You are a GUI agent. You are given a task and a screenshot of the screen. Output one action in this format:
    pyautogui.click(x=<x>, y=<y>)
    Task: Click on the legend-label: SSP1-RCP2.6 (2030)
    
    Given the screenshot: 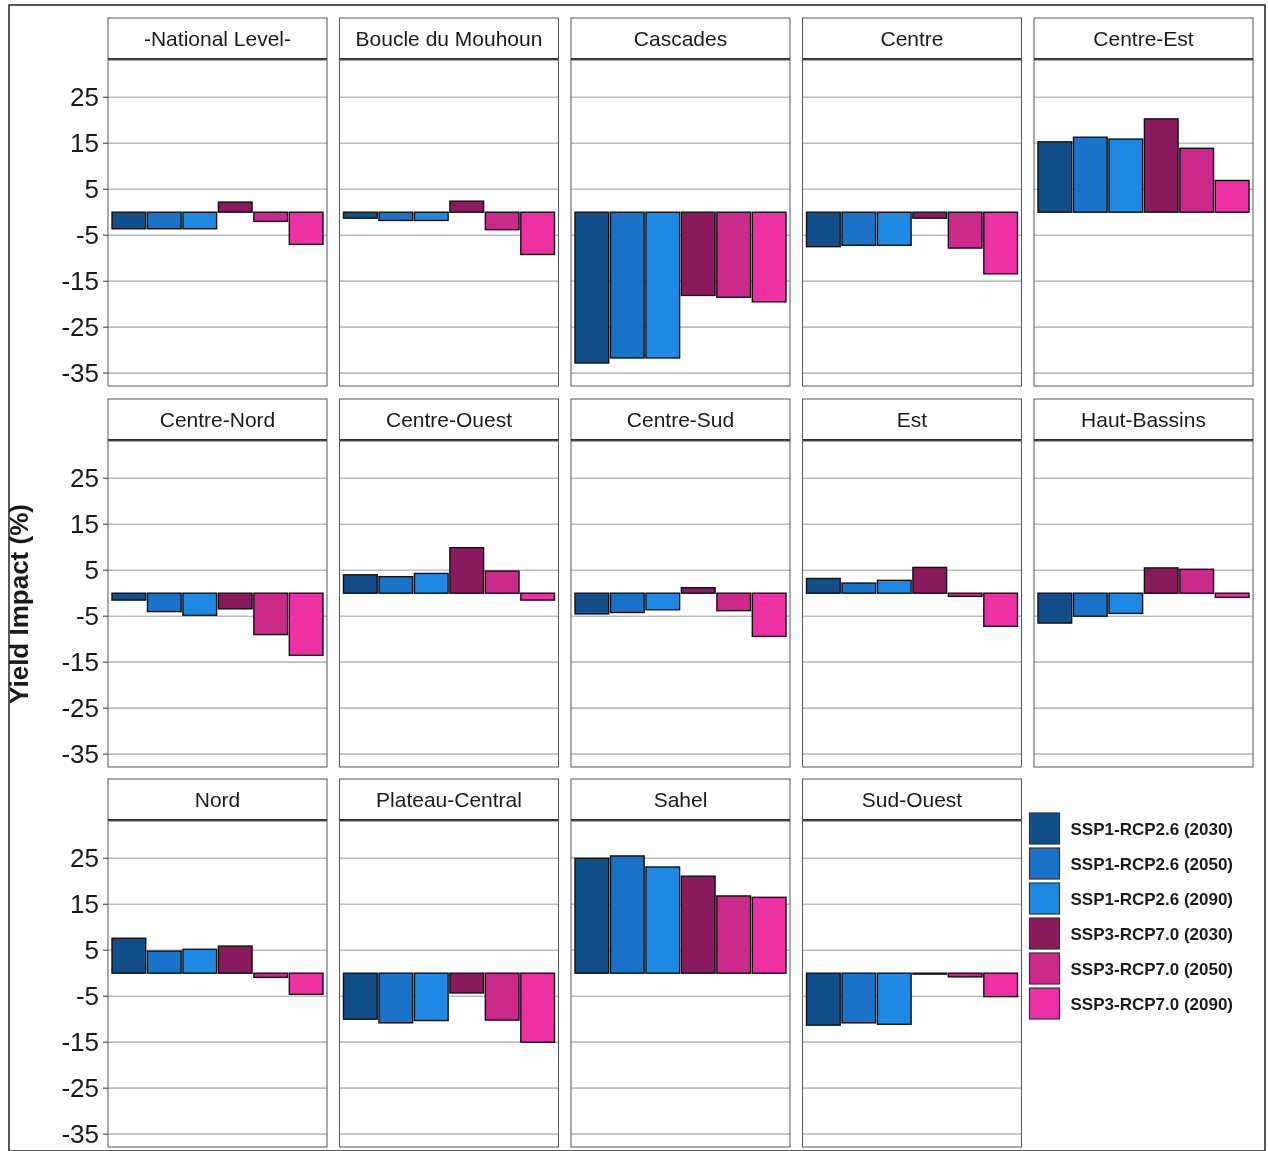 What is the action you would take?
    pyautogui.click(x=1152, y=829)
    